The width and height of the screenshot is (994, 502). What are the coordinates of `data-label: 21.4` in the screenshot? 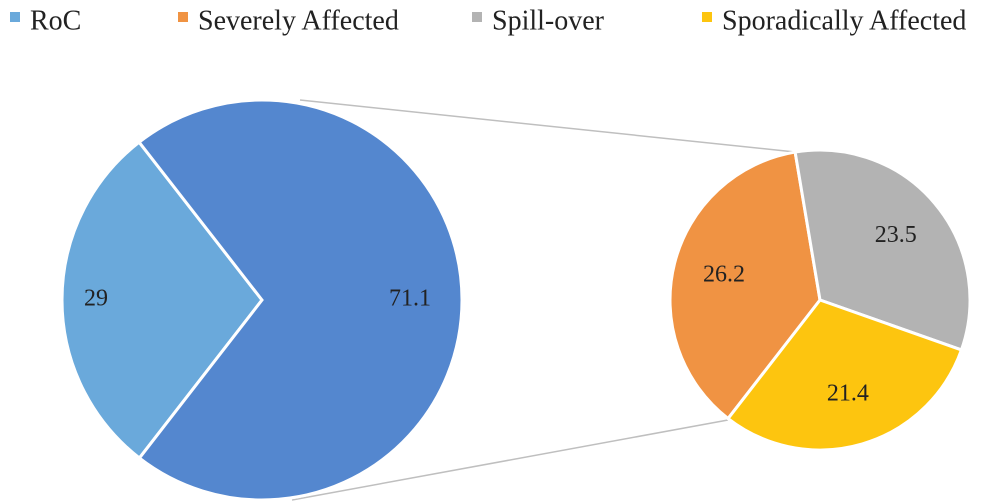 It's located at (848, 393).